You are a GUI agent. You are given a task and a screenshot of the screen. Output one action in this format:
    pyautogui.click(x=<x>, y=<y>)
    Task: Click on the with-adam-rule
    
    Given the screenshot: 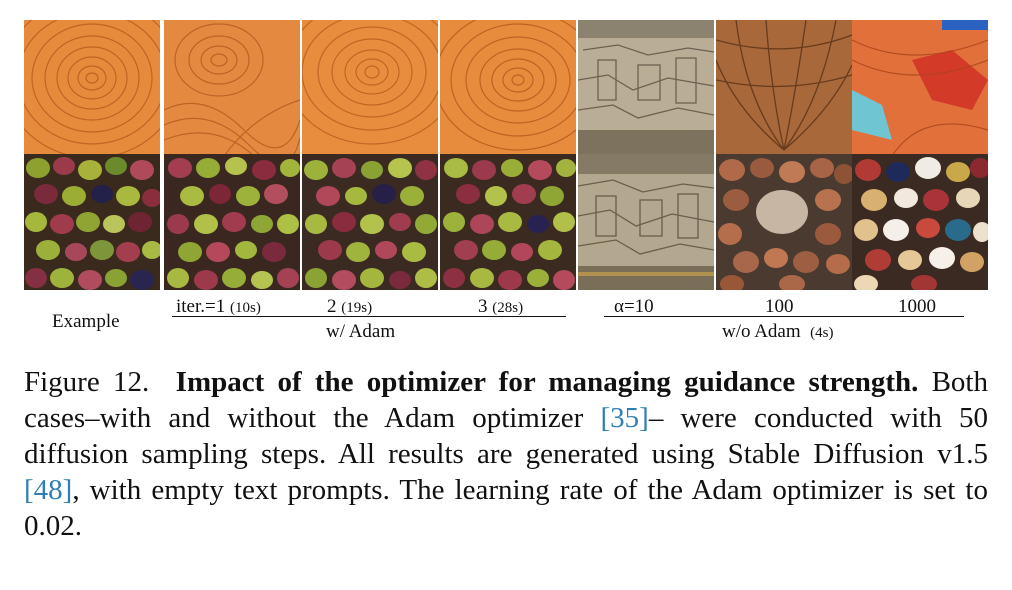 What is the action you would take?
    pyautogui.click(x=369, y=316)
    